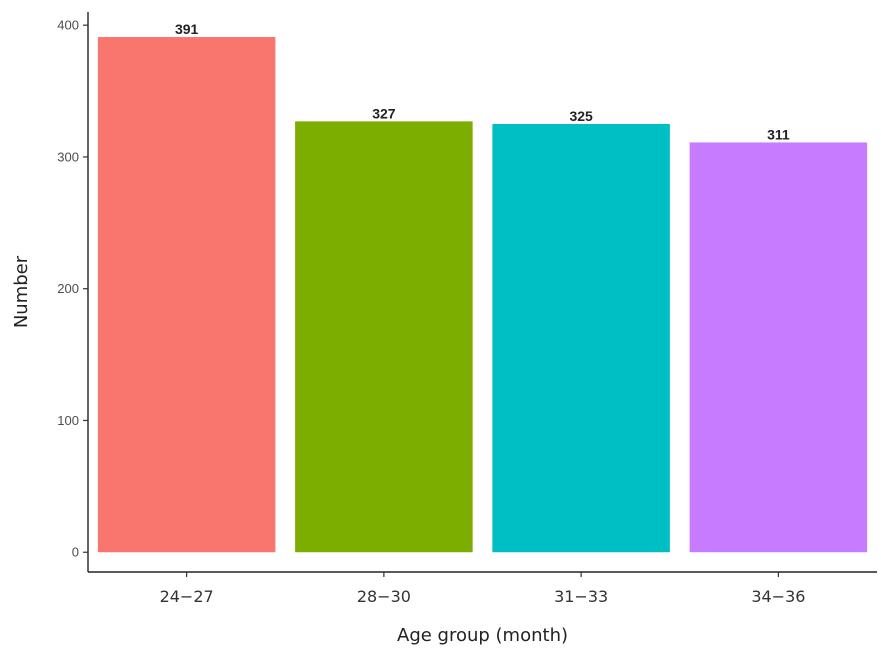 Image resolution: width=881 pixels, height=648 pixels. I want to click on x-tick-label-0: 24−27, so click(187, 596).